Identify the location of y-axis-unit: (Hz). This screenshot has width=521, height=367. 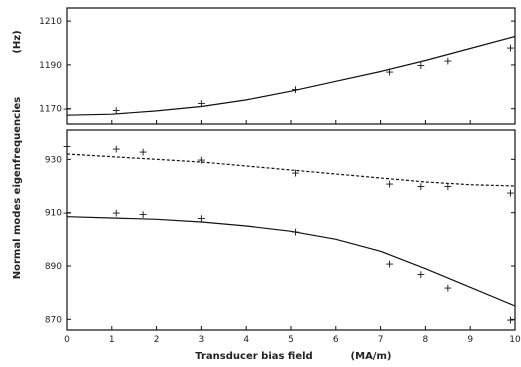
(17, 41).